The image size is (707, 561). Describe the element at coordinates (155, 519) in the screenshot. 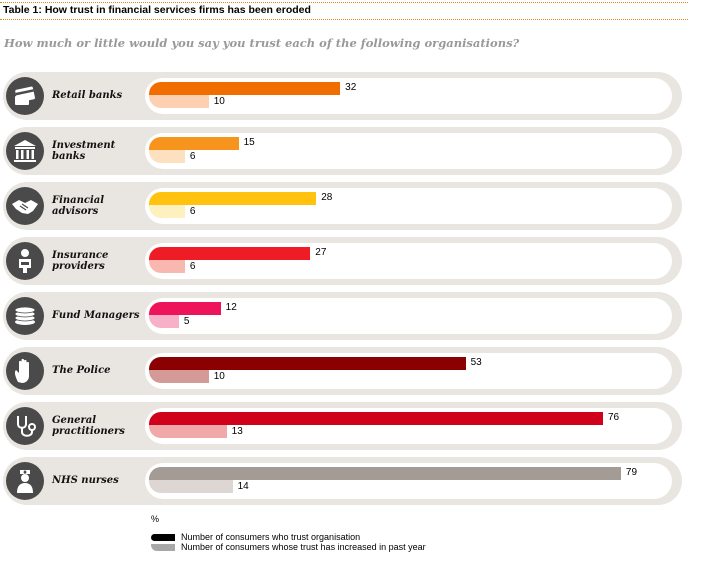

I see `legend-unit: %` at that location.